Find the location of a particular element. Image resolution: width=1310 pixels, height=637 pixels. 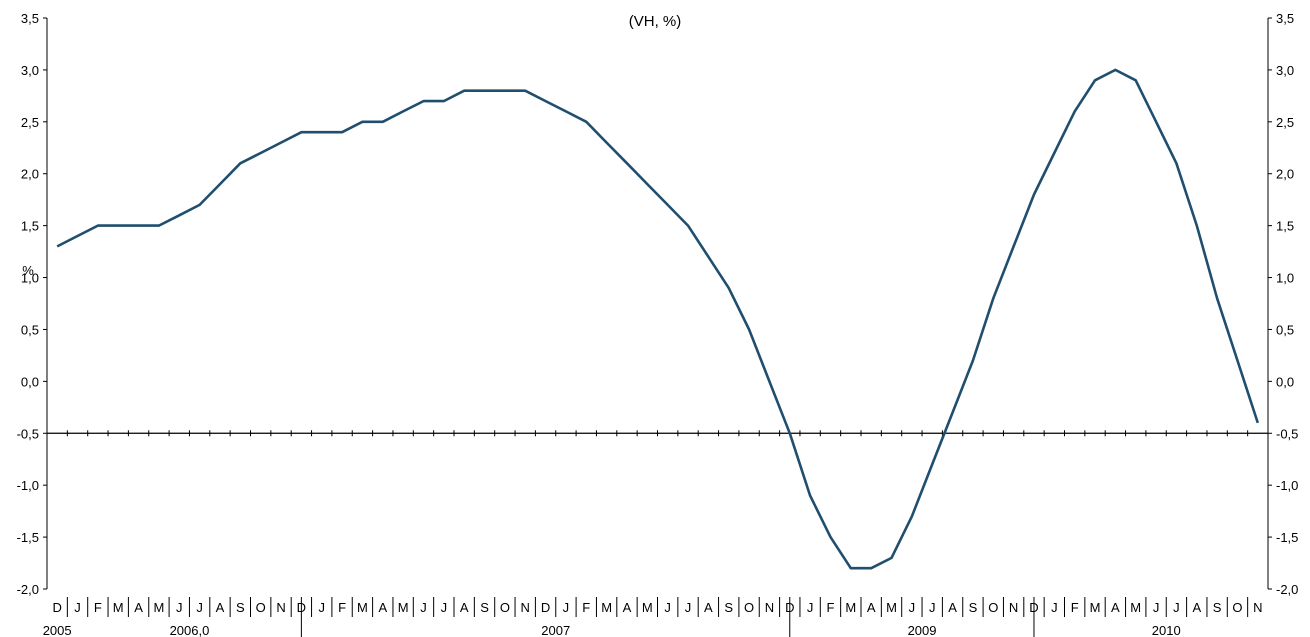

y-tick-label-right: 2,5 is located at coordinates (1285, 122).